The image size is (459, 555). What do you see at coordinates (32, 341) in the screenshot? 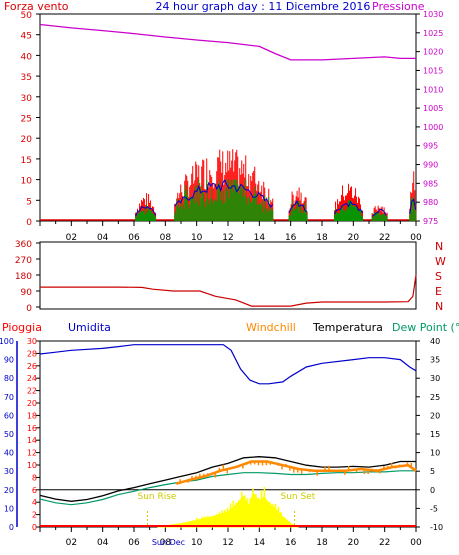
I see `rain-axis-label: 30` at bounding box center [32, 341].